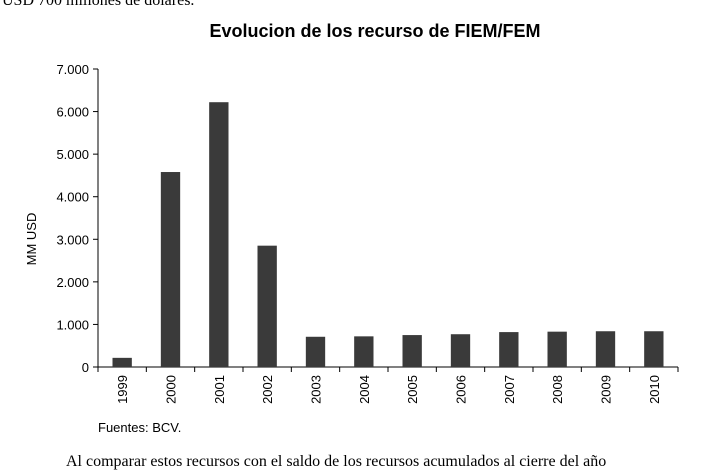  What do you see at coordinates (122, 362) in the screenshot?
I see `bar-1999` at bounding box center [122, 362].